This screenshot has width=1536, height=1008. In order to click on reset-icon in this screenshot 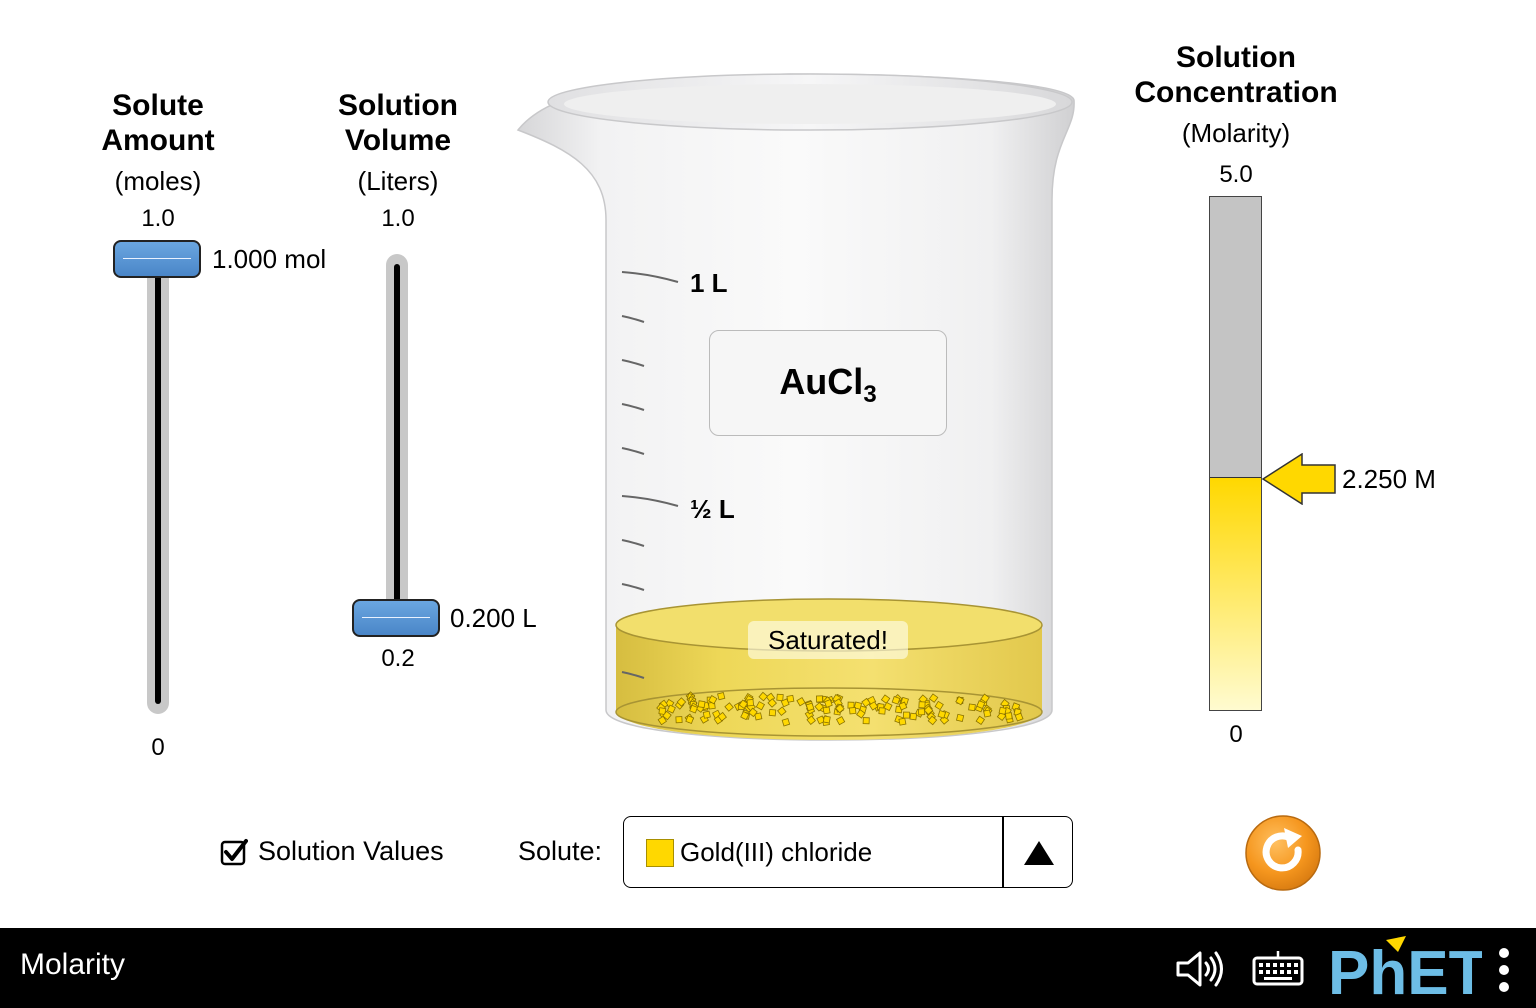, I will do `click(1282, 850)`.